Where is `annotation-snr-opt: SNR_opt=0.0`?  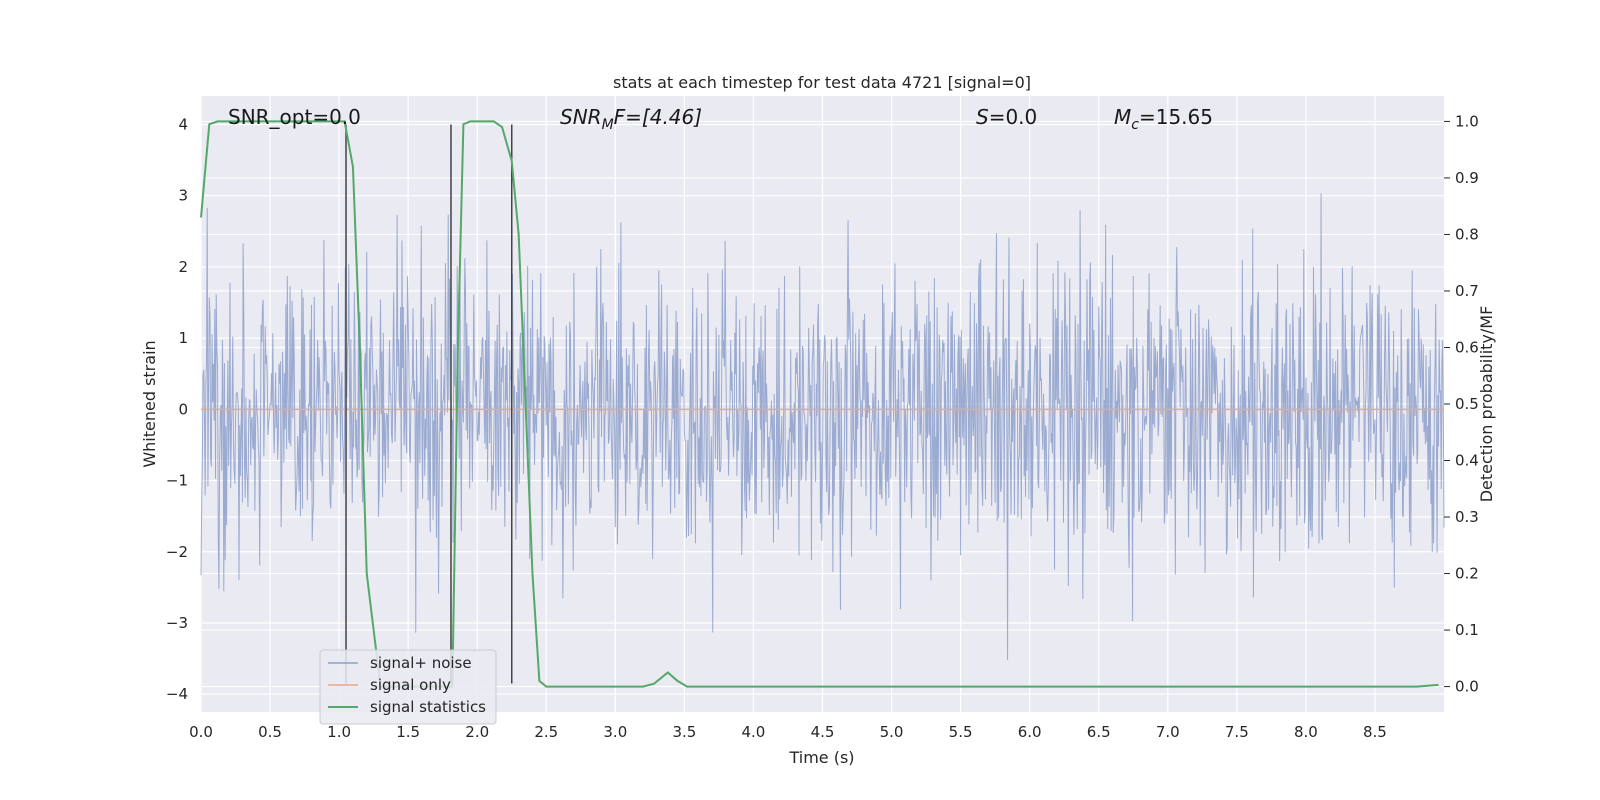 annotation-snr-opt: SNR_opt=0.0 is located at coordinates (294, 117).